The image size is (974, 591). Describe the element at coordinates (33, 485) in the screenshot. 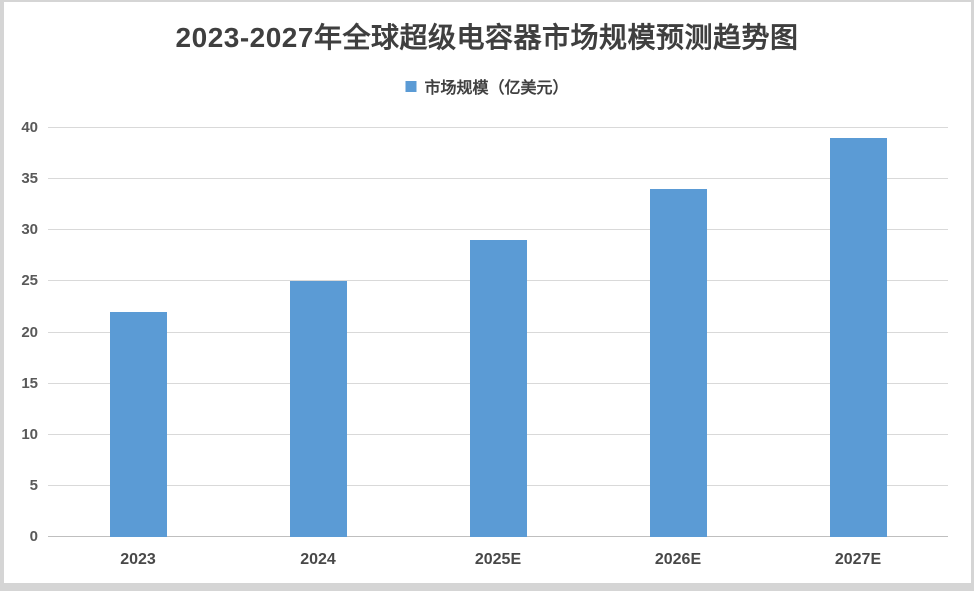

I see `y-tick-label: 5` at that location.